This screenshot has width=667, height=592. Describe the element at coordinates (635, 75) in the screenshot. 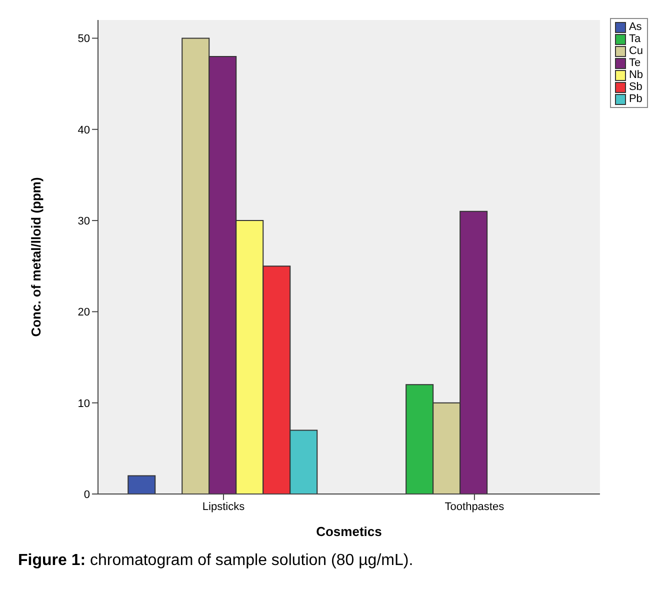

I see `legend-label: Nb` at that location.